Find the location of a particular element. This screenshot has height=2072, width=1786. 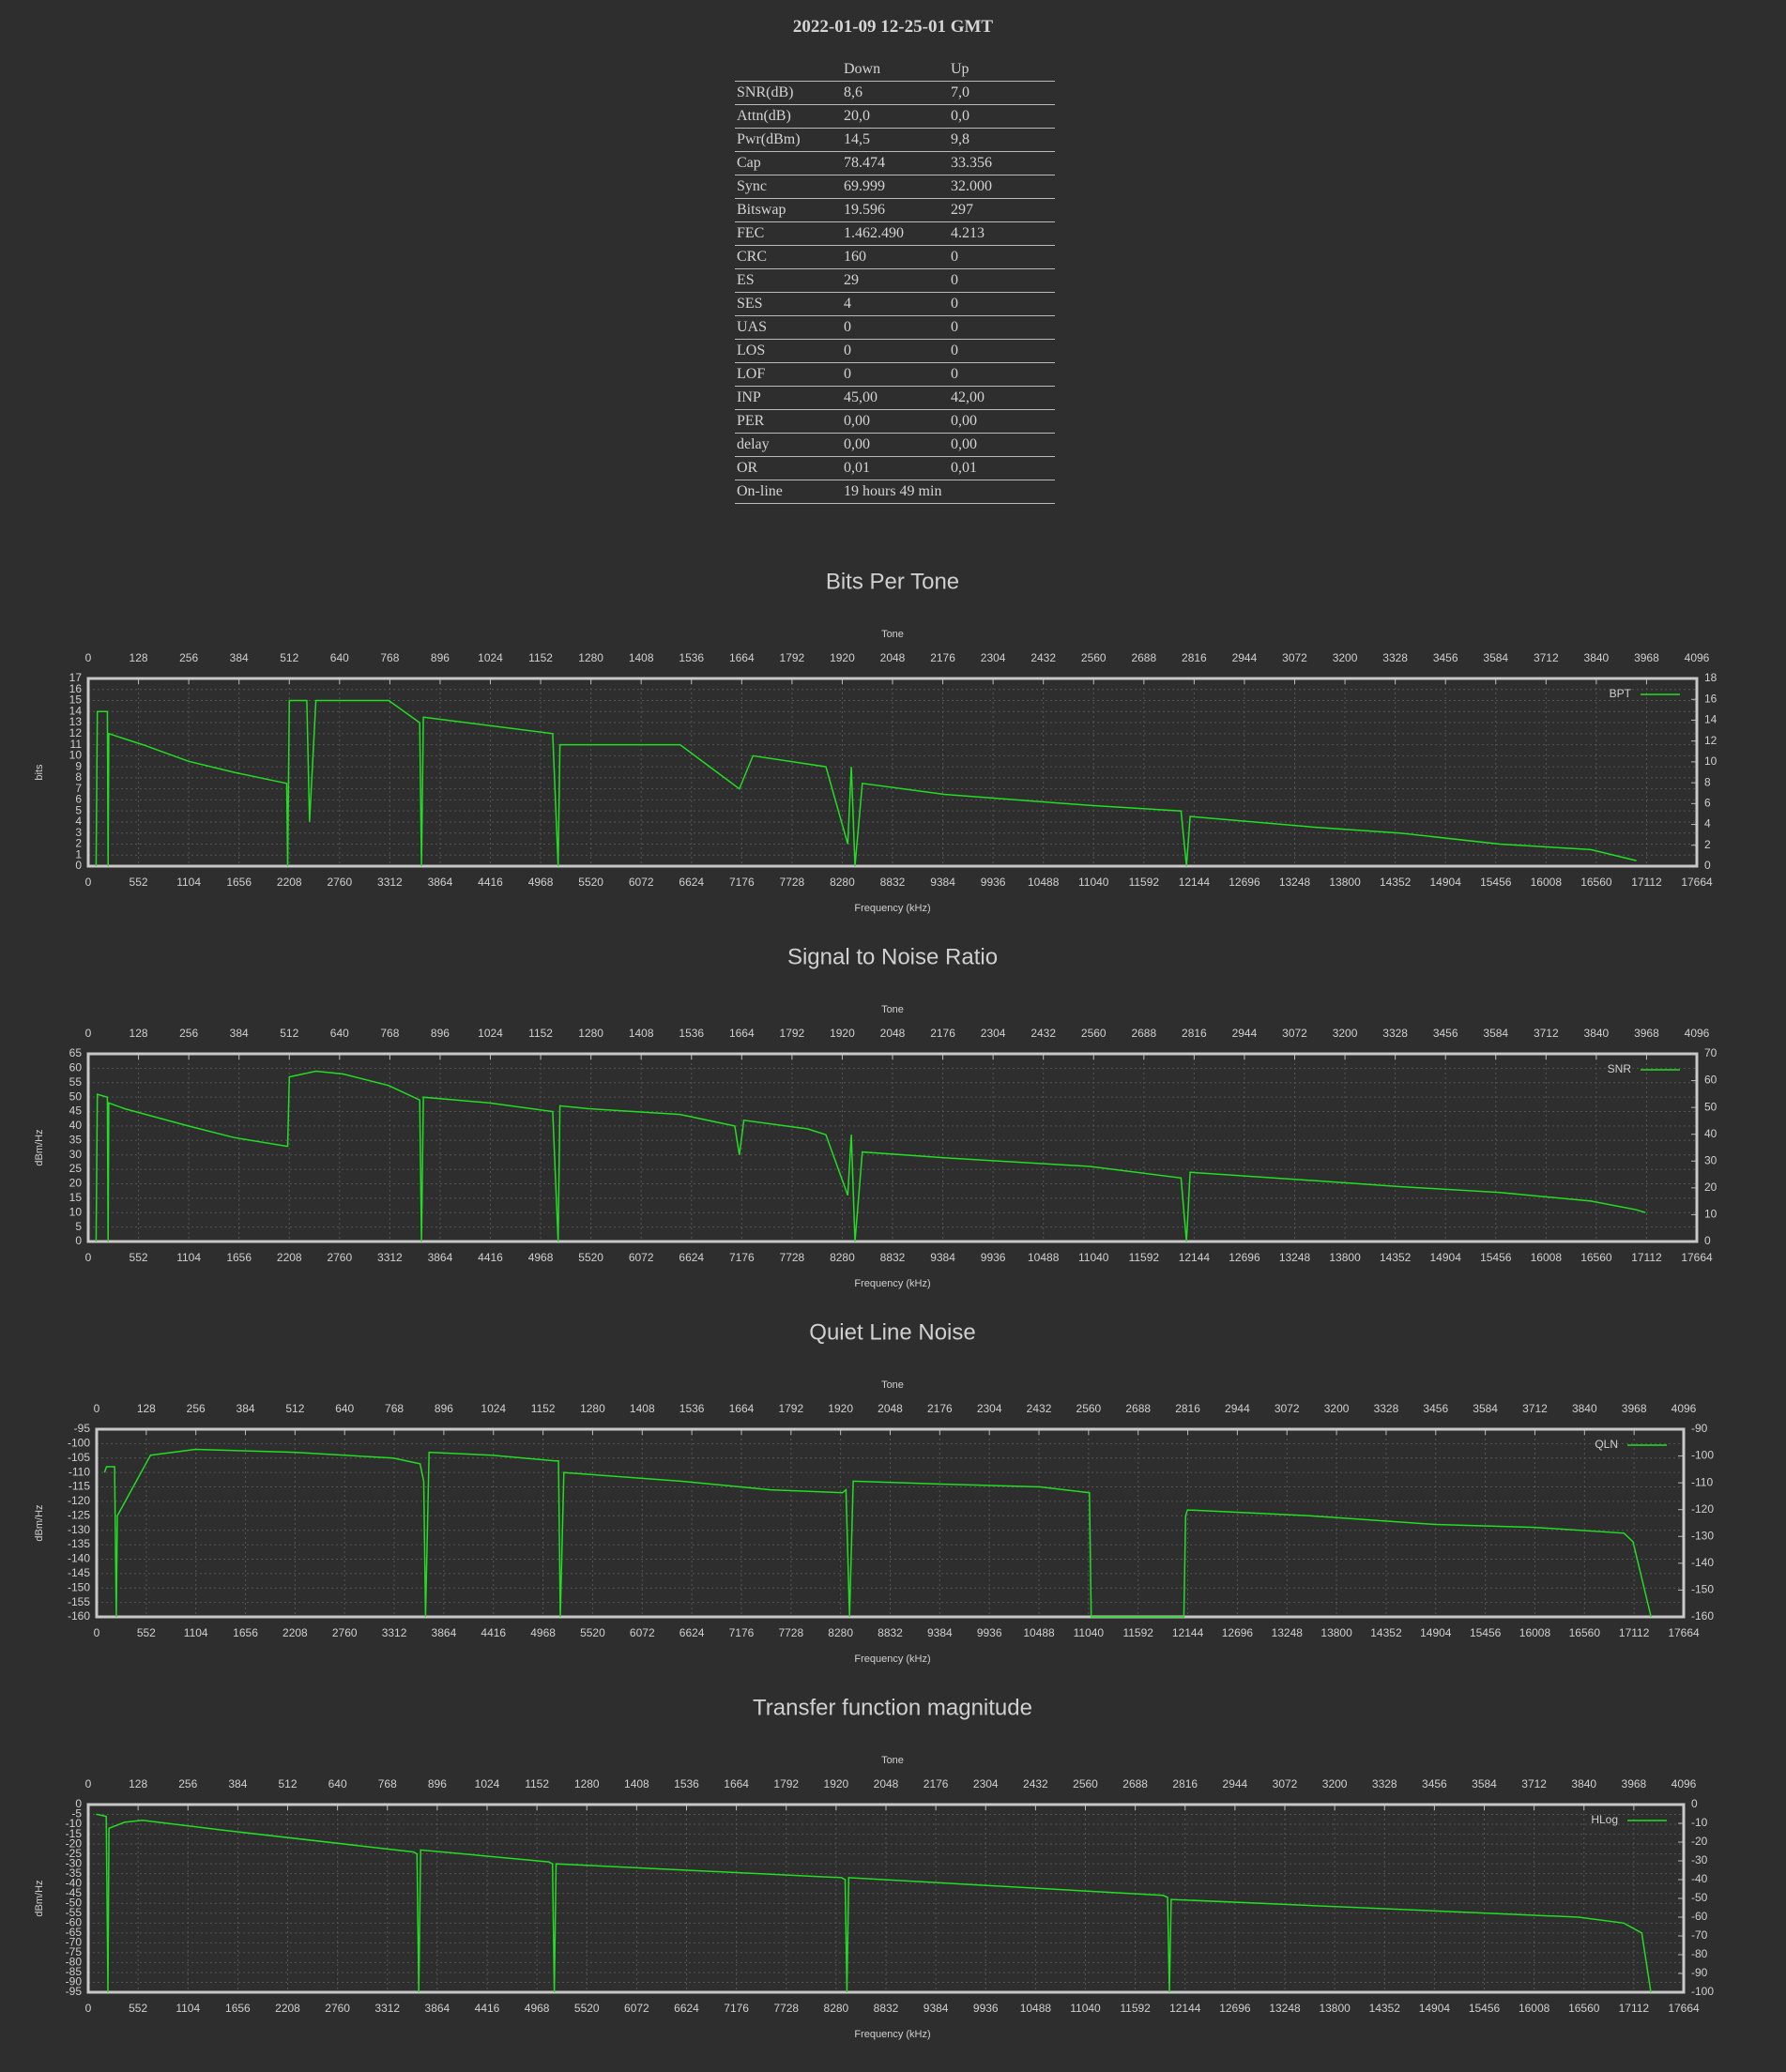

x-tick-label: 11592 is located at coordinates (1135, 2008).